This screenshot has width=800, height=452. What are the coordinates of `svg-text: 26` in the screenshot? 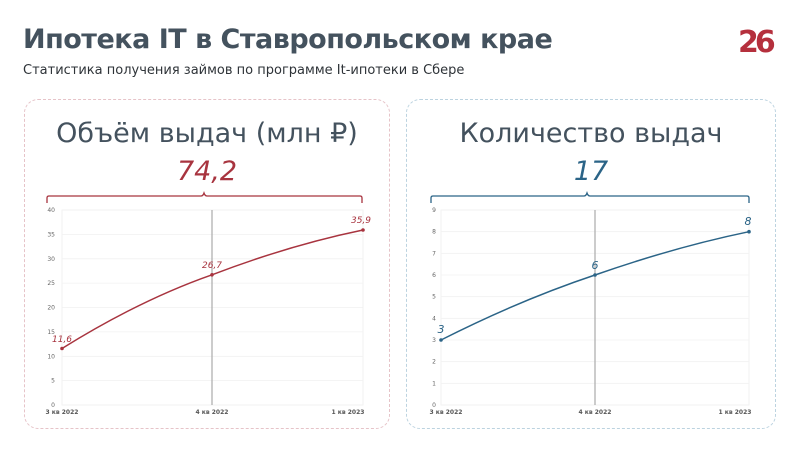 It's located at (756, 41).